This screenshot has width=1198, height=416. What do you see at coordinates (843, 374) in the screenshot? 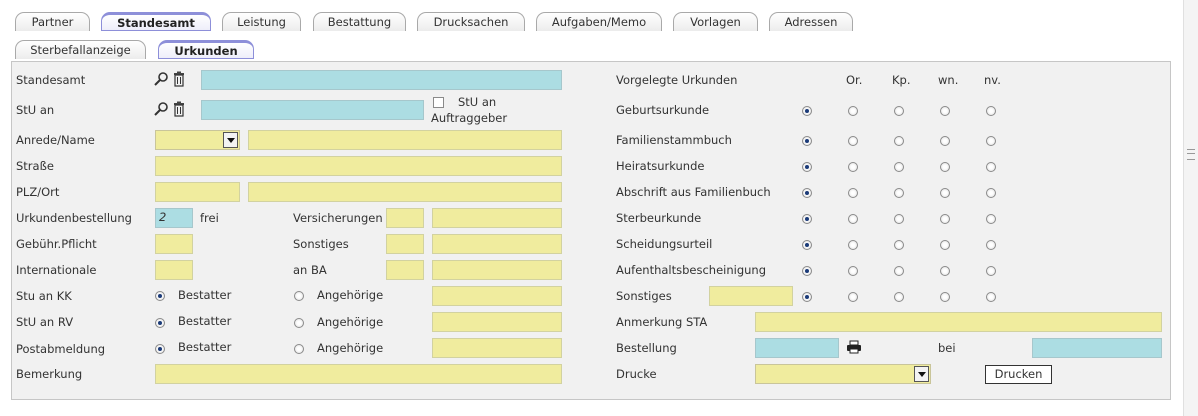
I see `drucke-select` at bounding box center [843, 374].